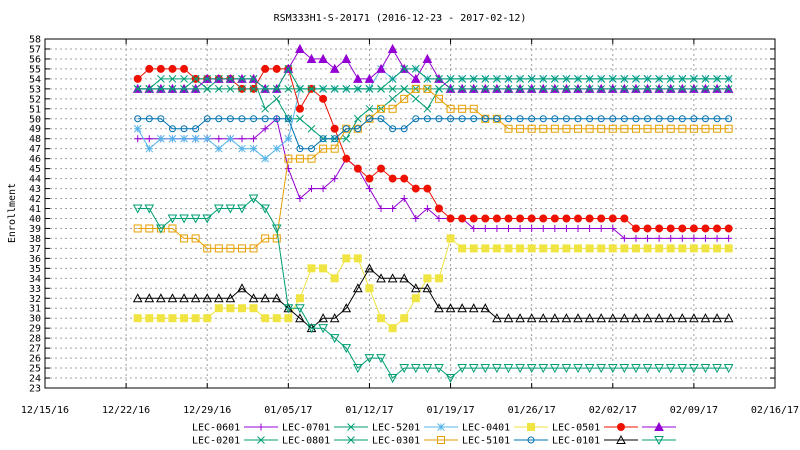 This screenshot has width=800, height=450. Describe the element at coordinates (450, 410) in the screenshot. I see `x-tick-label: 01/19/17` at that location.